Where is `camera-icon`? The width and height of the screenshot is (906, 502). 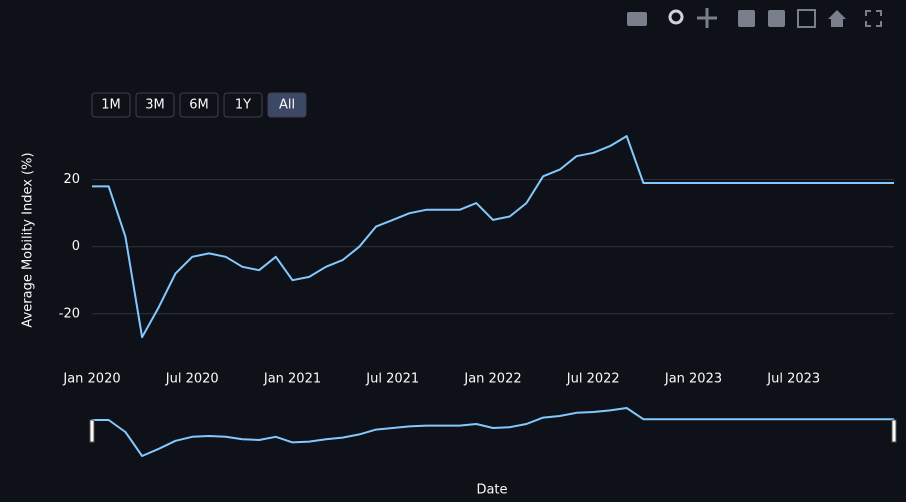 camera-icon is located at coordinates (637, 19).